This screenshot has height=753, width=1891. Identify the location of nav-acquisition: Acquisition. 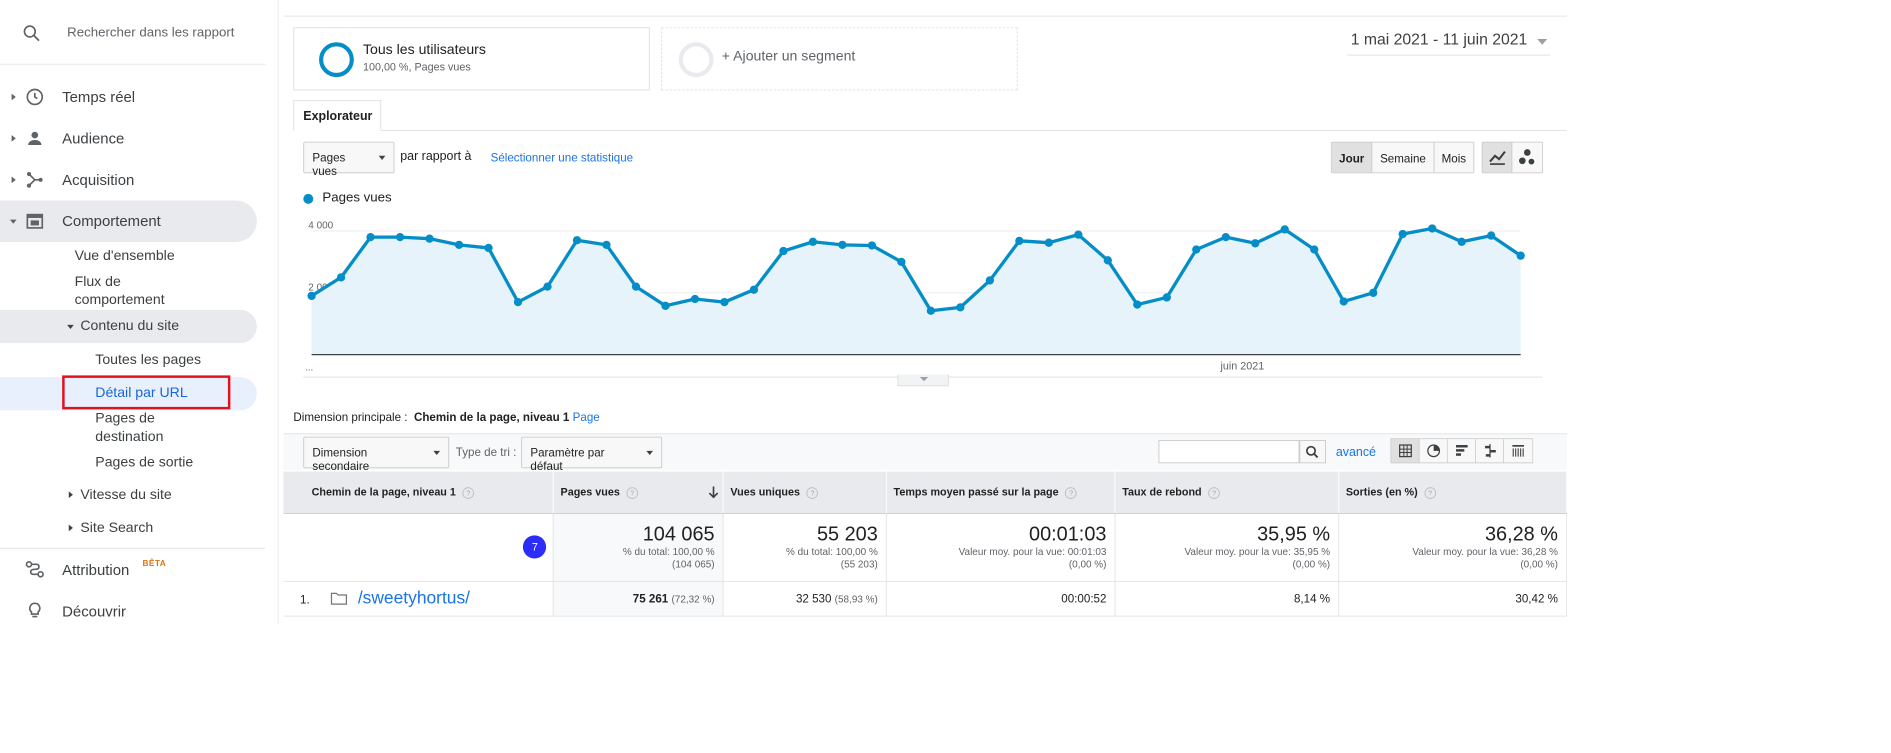
(132, 179).